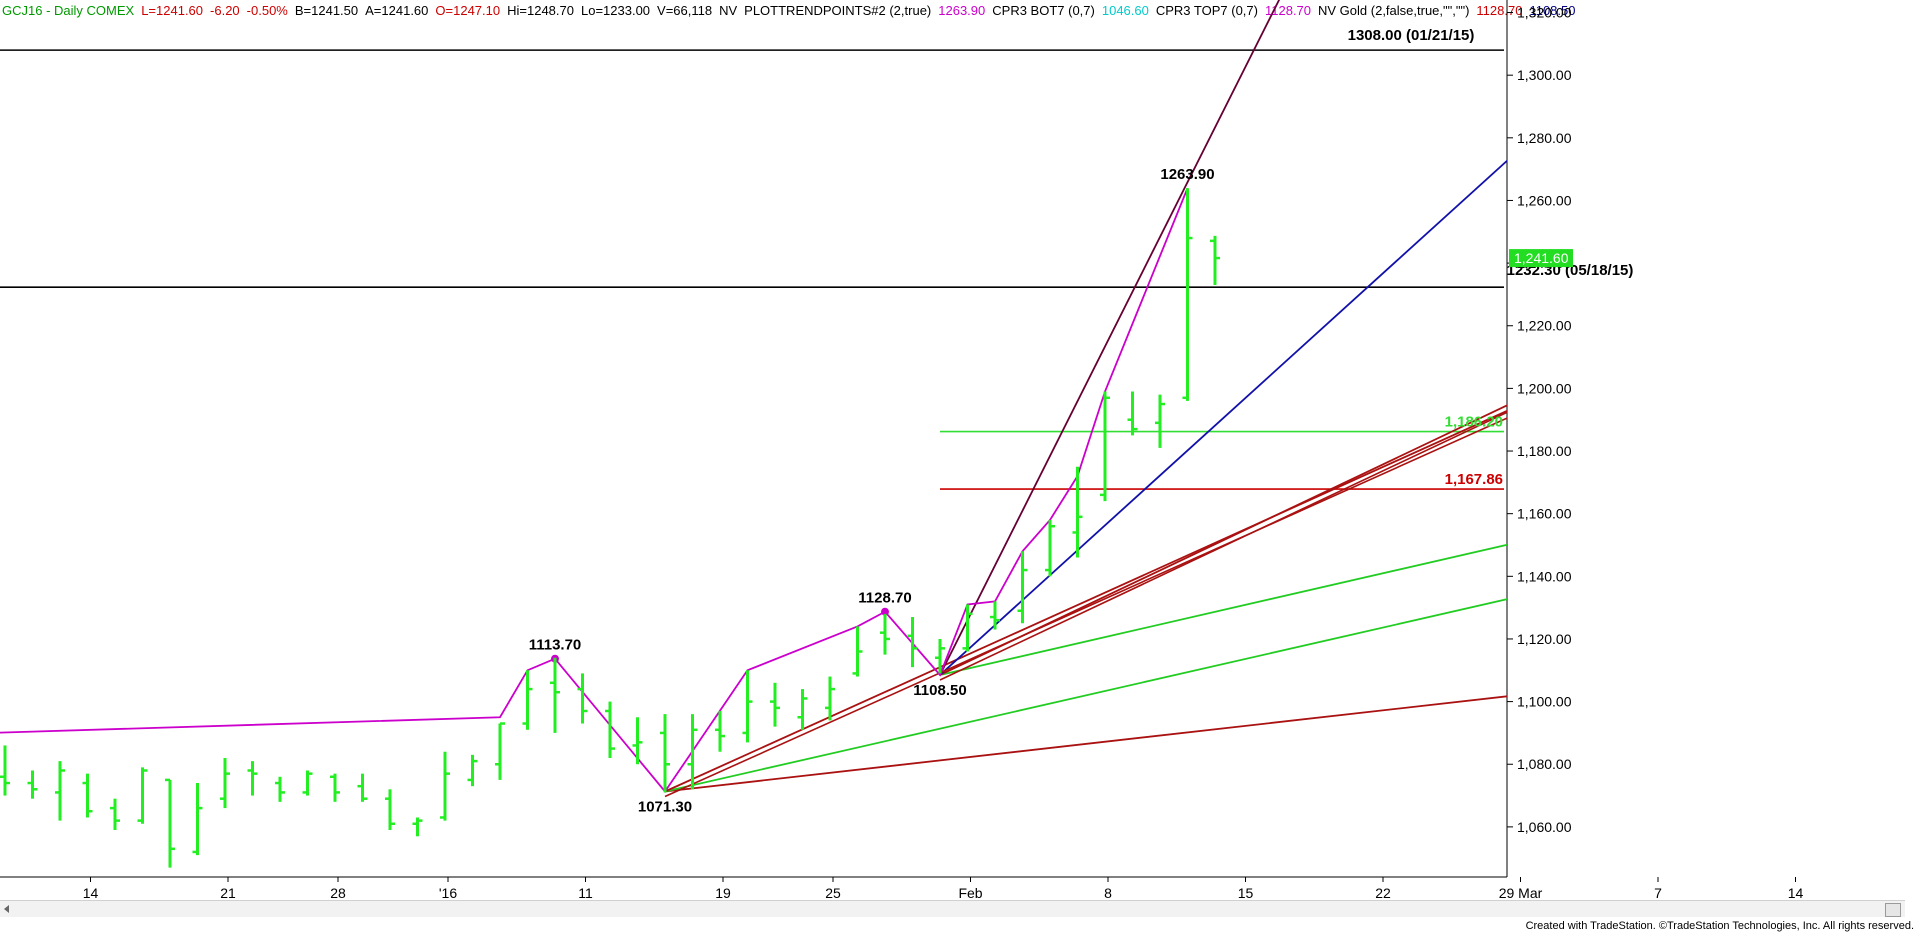  What do you see at coordinates (326, 10) in the screenshot?
I see `status-item: B=1241.50` at bounding box center [326, 10].